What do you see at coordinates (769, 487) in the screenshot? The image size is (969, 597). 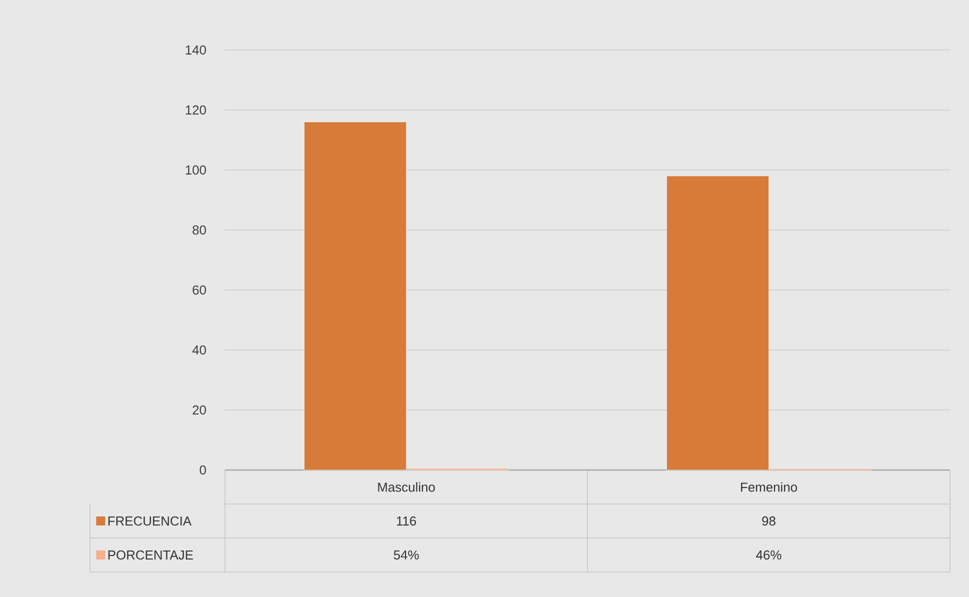 I see `x-tick-label: Femenino` at bounding box center [769, 487].